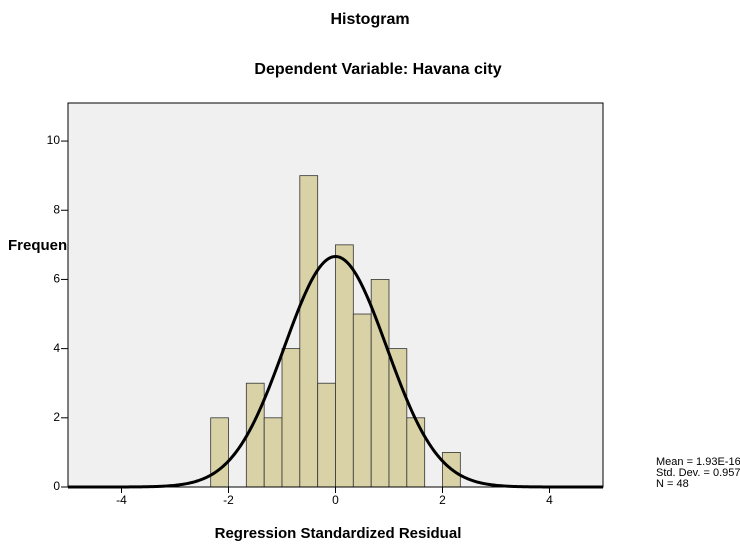 This screenshot has height=544, width=740. Describe the element at coordinates (56, 417) in the screenshot. I see `y-tick-label: 2` at that location.